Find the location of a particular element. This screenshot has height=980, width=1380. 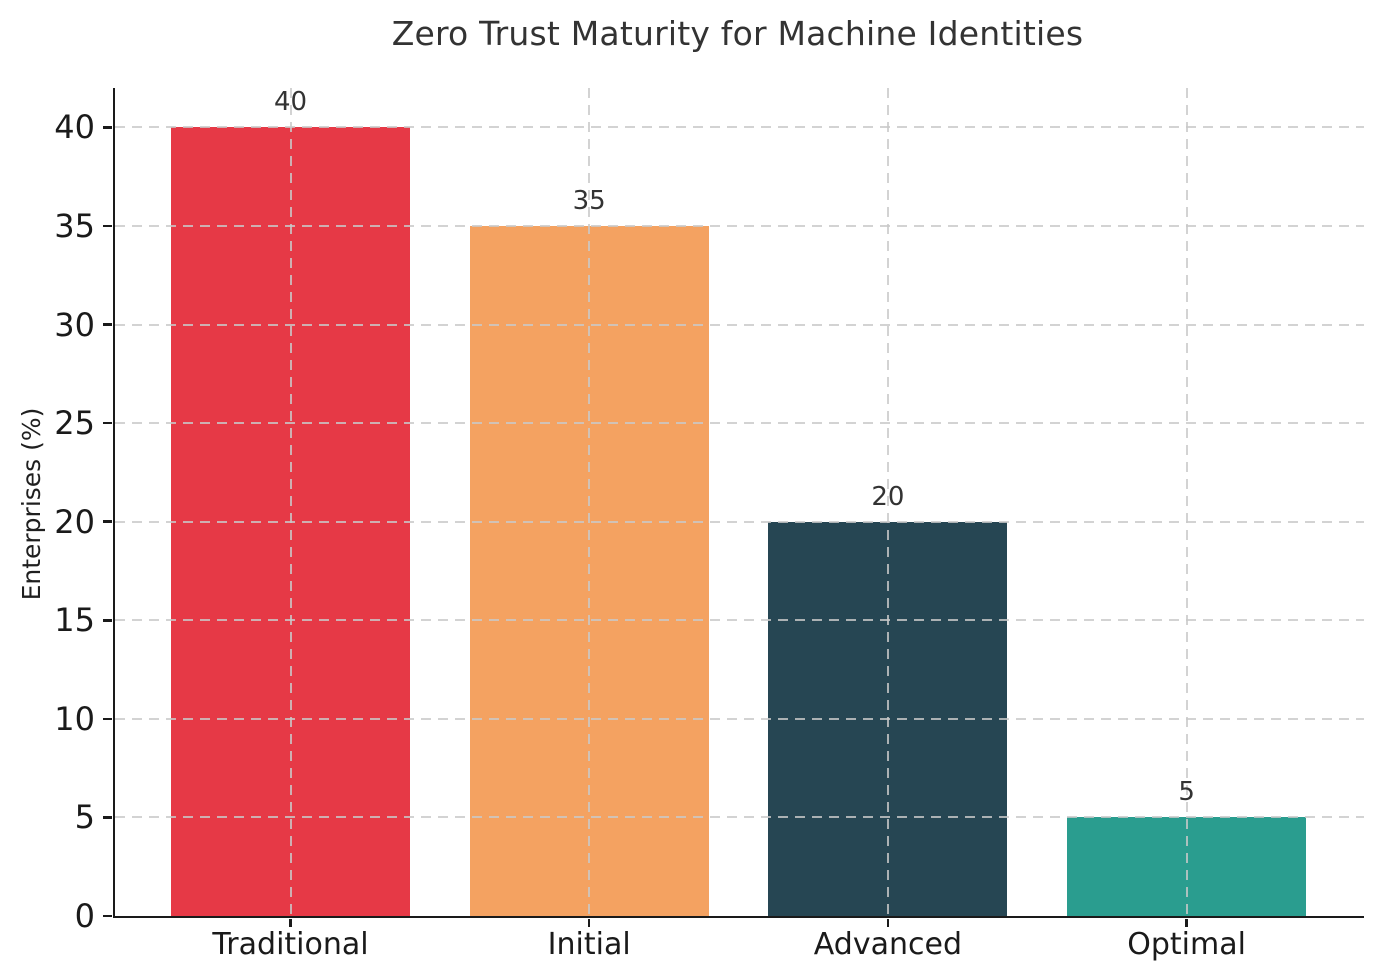

bar-value-label-optimal: 5 is located at coordinates (1186, 792).